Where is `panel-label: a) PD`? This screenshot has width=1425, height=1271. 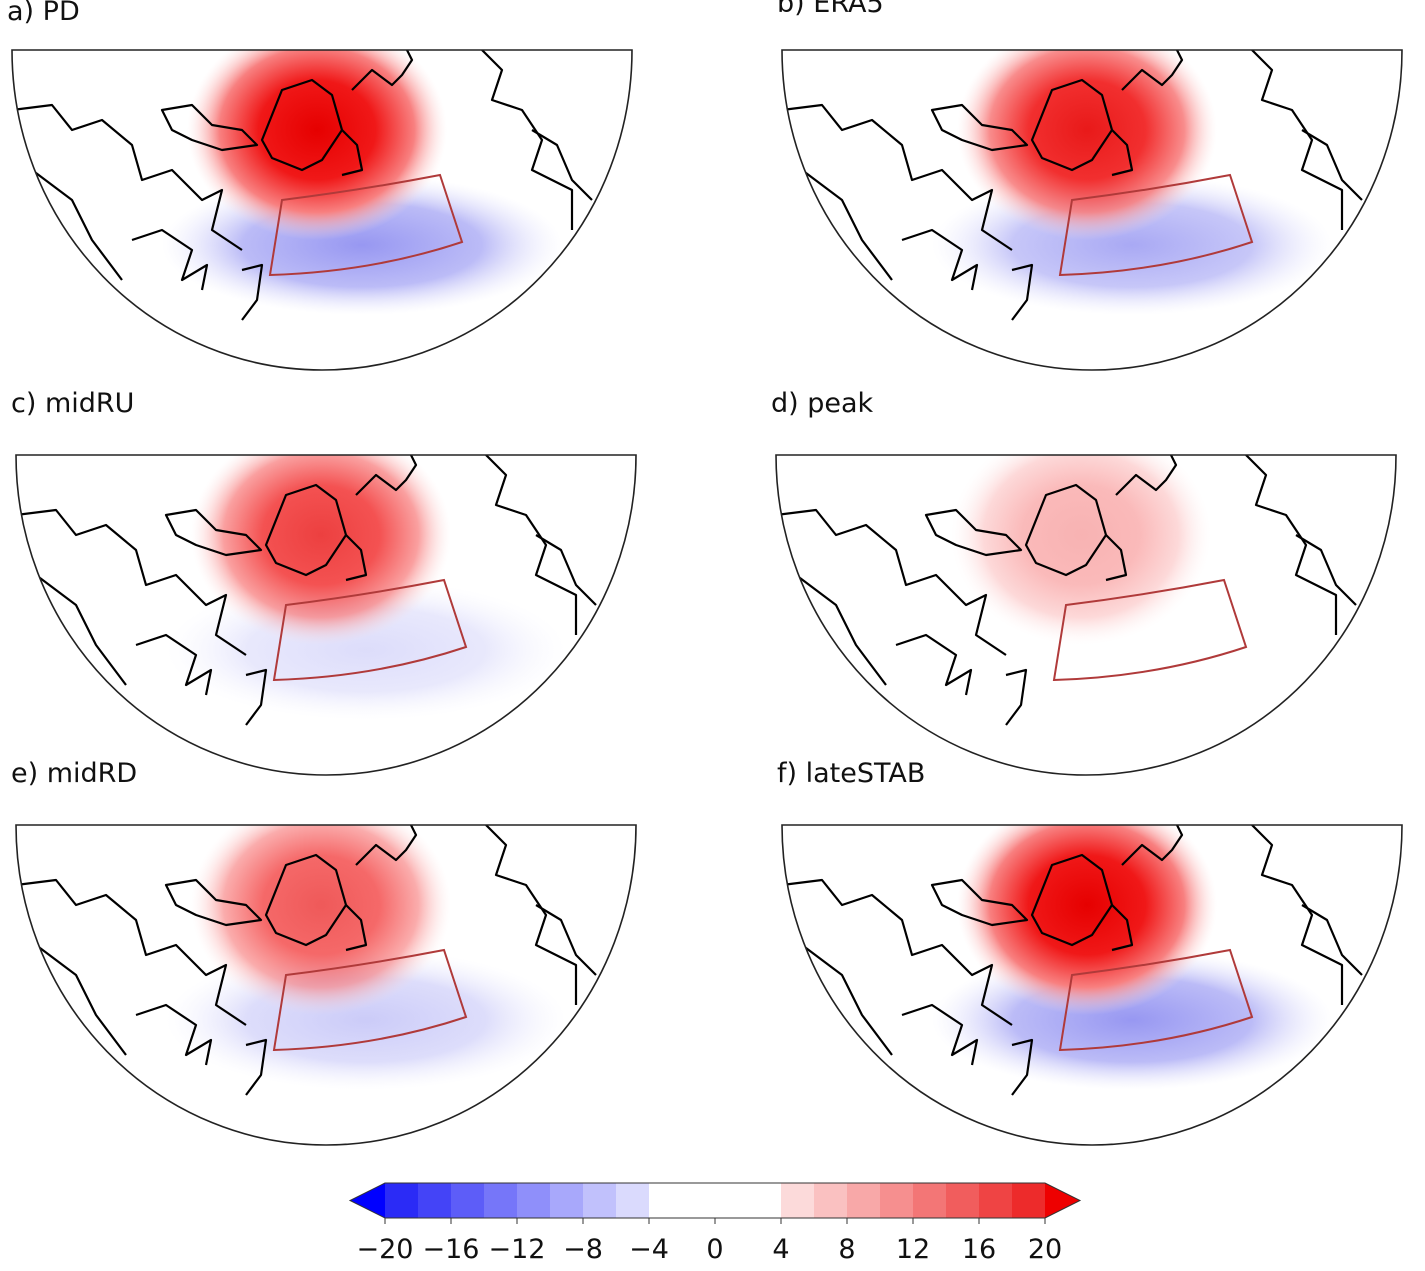
panel-label: a) PD is located at coordinates (43, 13).